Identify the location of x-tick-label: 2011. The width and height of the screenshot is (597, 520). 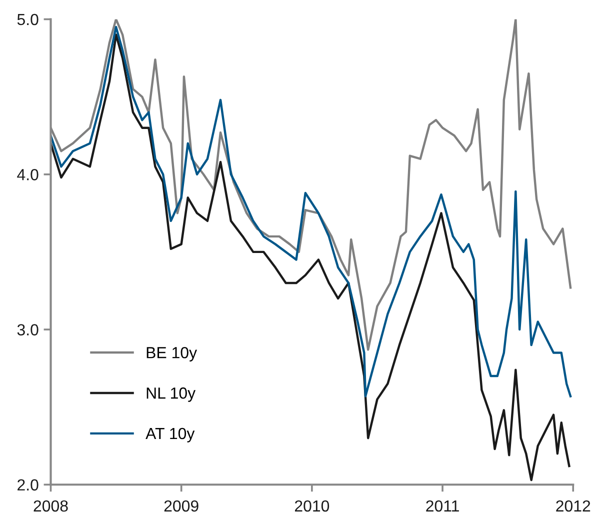
(442, 506).